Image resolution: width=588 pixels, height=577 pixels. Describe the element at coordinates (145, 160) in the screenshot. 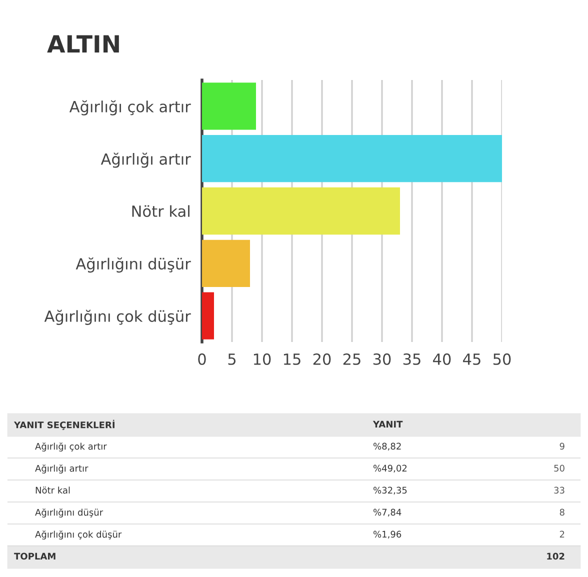

I see `y-tick-label: Ağırlığı artır` at that location.